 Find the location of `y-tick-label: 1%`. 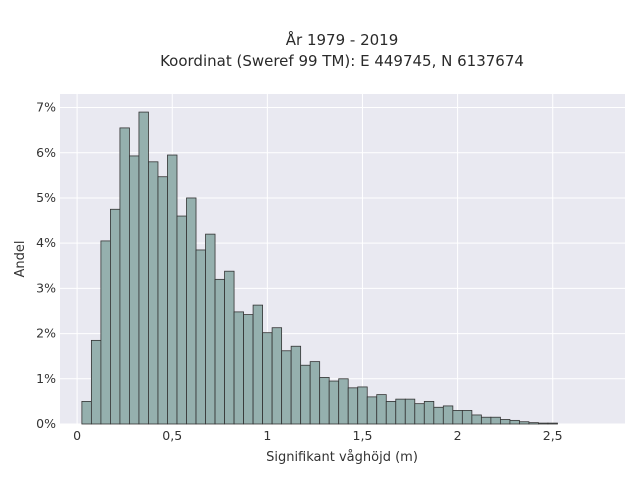

y-tick-label: 1% is located at coordinates (46, 378).